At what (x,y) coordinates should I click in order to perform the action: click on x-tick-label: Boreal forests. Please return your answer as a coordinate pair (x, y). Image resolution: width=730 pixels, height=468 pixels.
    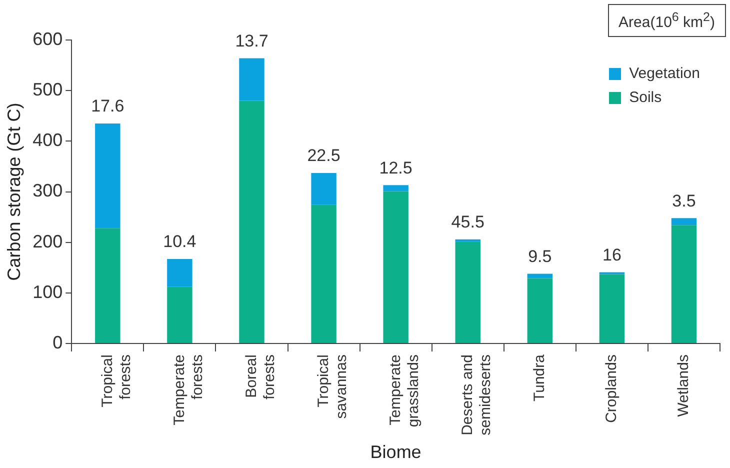
    Looking at the image, I should click on (260, 377).